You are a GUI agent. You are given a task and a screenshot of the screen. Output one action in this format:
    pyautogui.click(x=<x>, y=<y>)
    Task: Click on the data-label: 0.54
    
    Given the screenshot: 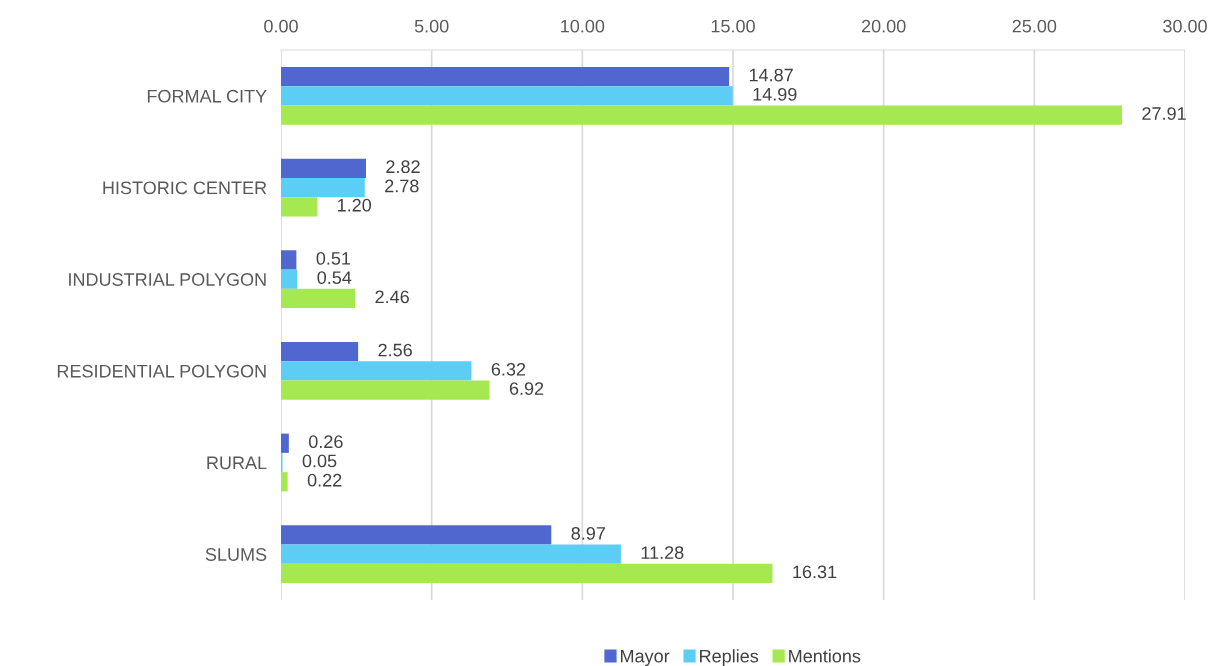 What is the action you would take?
    pyautogui.click(x=334, y=278)
    